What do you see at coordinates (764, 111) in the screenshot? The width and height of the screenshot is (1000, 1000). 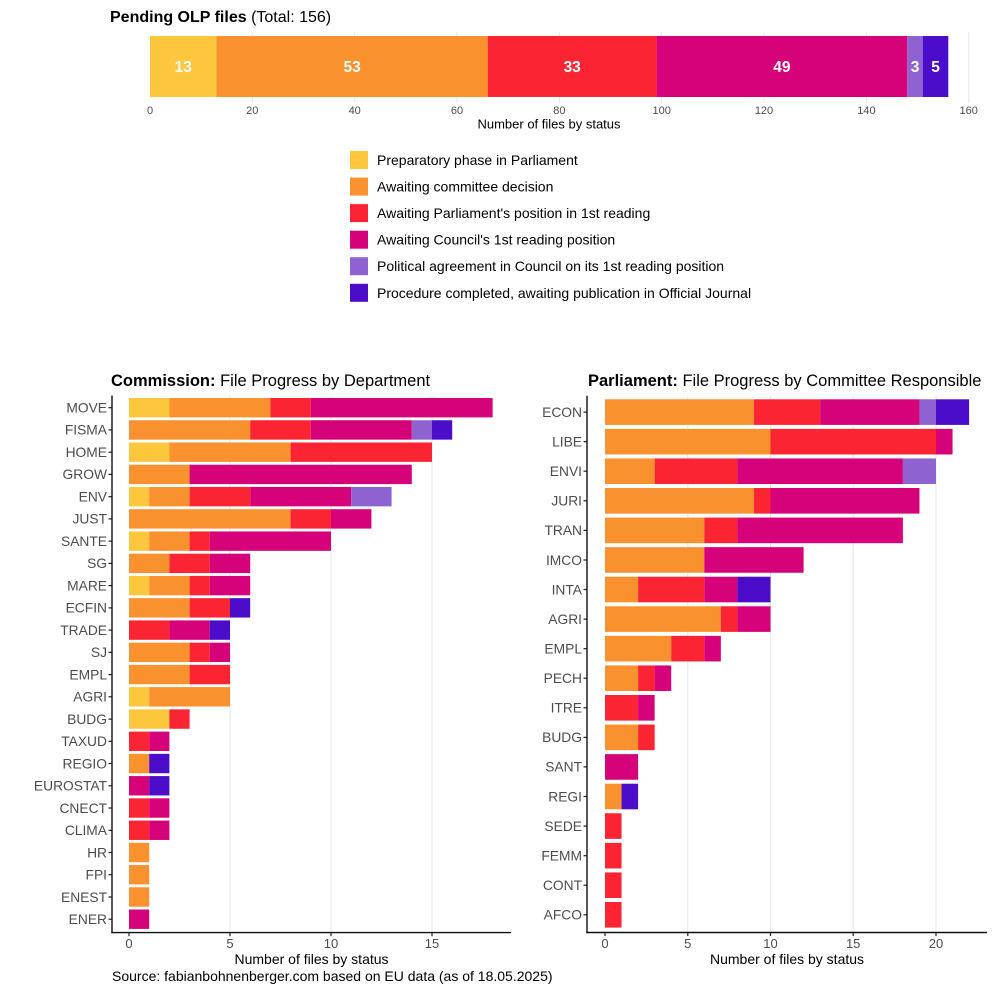 I see `svg-text: 120` at bounding box center [764, 111].